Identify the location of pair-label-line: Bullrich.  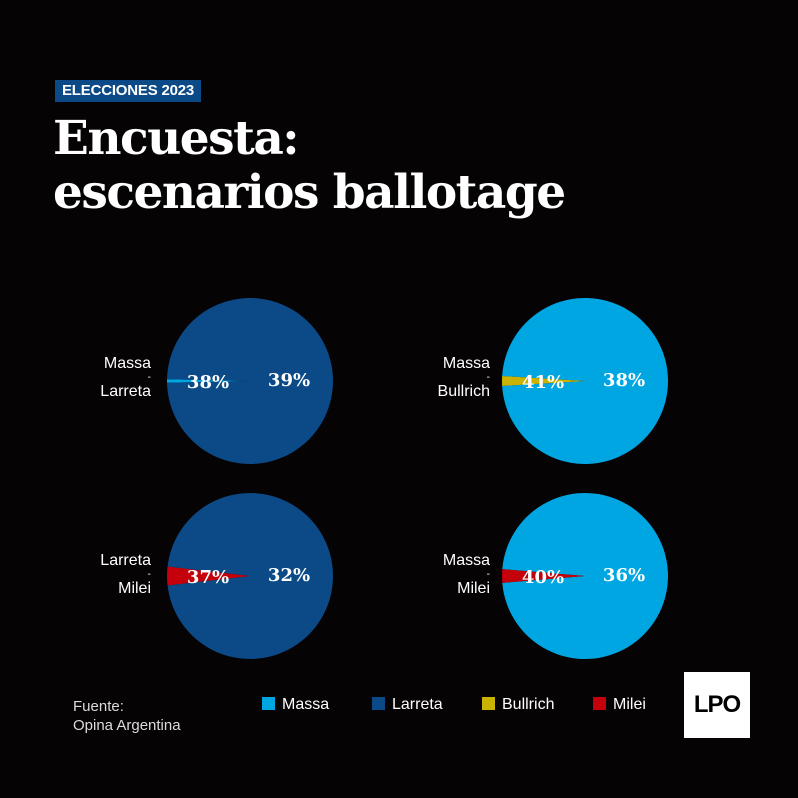
(463, 391).